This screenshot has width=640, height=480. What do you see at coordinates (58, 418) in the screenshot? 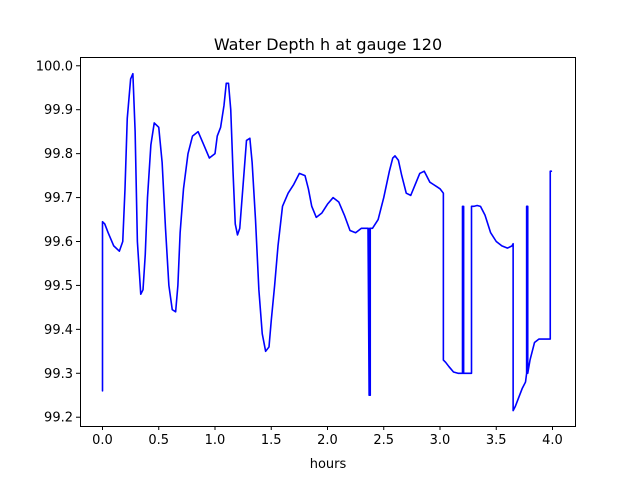
I see `y-tick-label: 99.2` at bounding box center [58, 418].